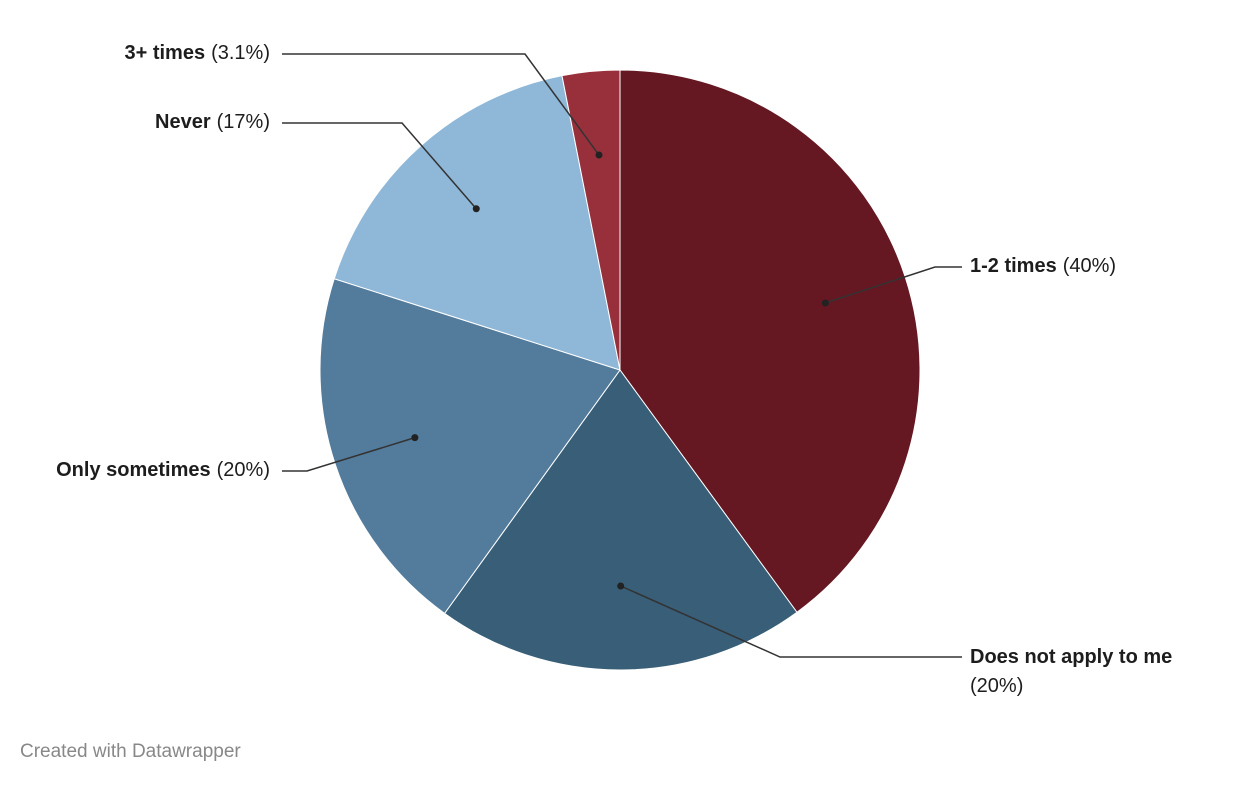 This screenshot has height=786, width=1240. I want to click on category-name: Only sometimes, so click(133, 470).